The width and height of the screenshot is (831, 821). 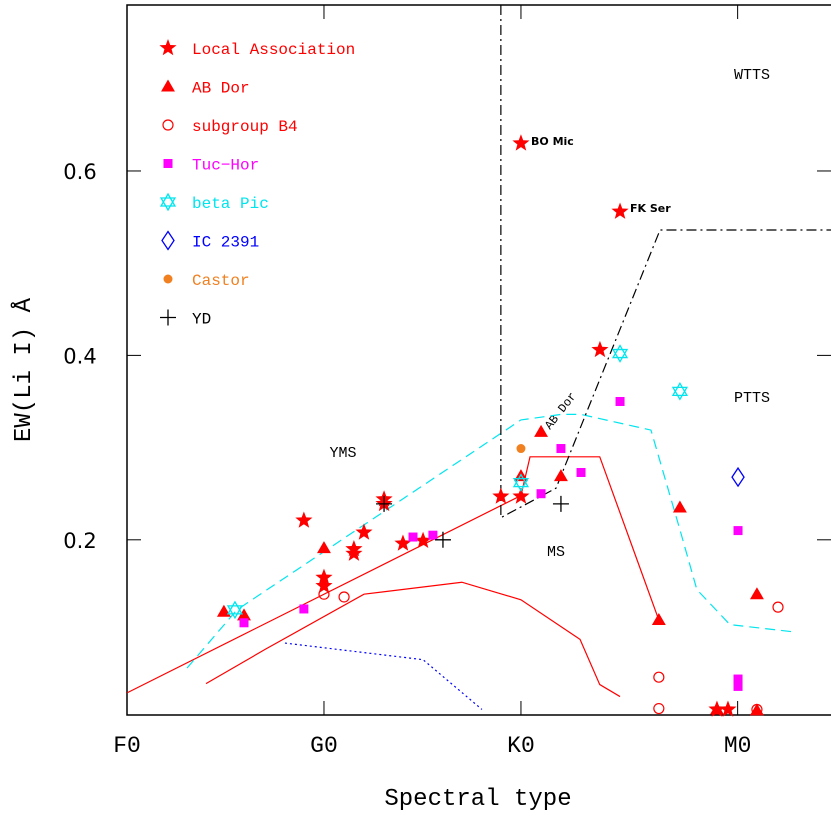 I want to click on legend-label: YD, so click(x=201, y=320).